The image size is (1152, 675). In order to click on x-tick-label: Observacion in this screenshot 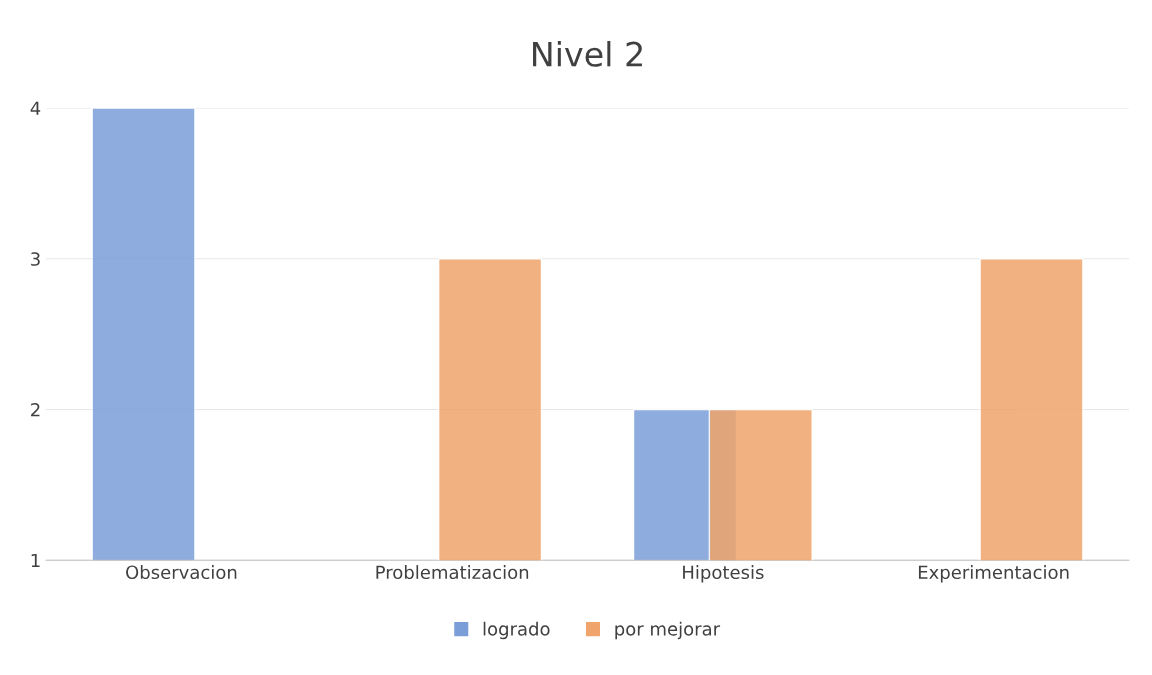, I will do `click(181, 572)`.